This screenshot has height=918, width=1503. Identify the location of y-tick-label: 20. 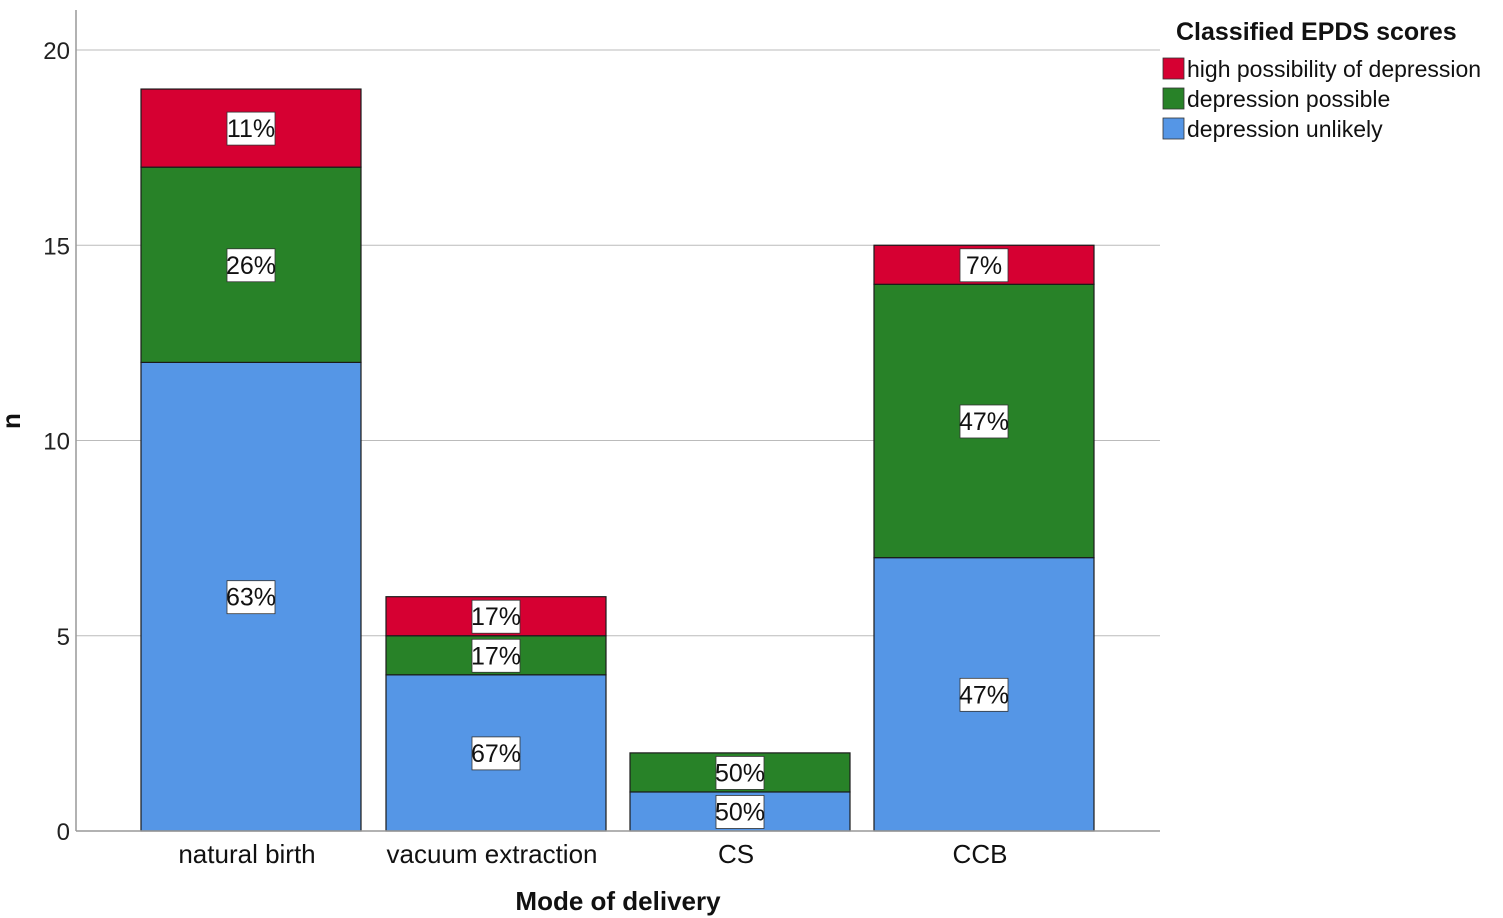
(56, 51).